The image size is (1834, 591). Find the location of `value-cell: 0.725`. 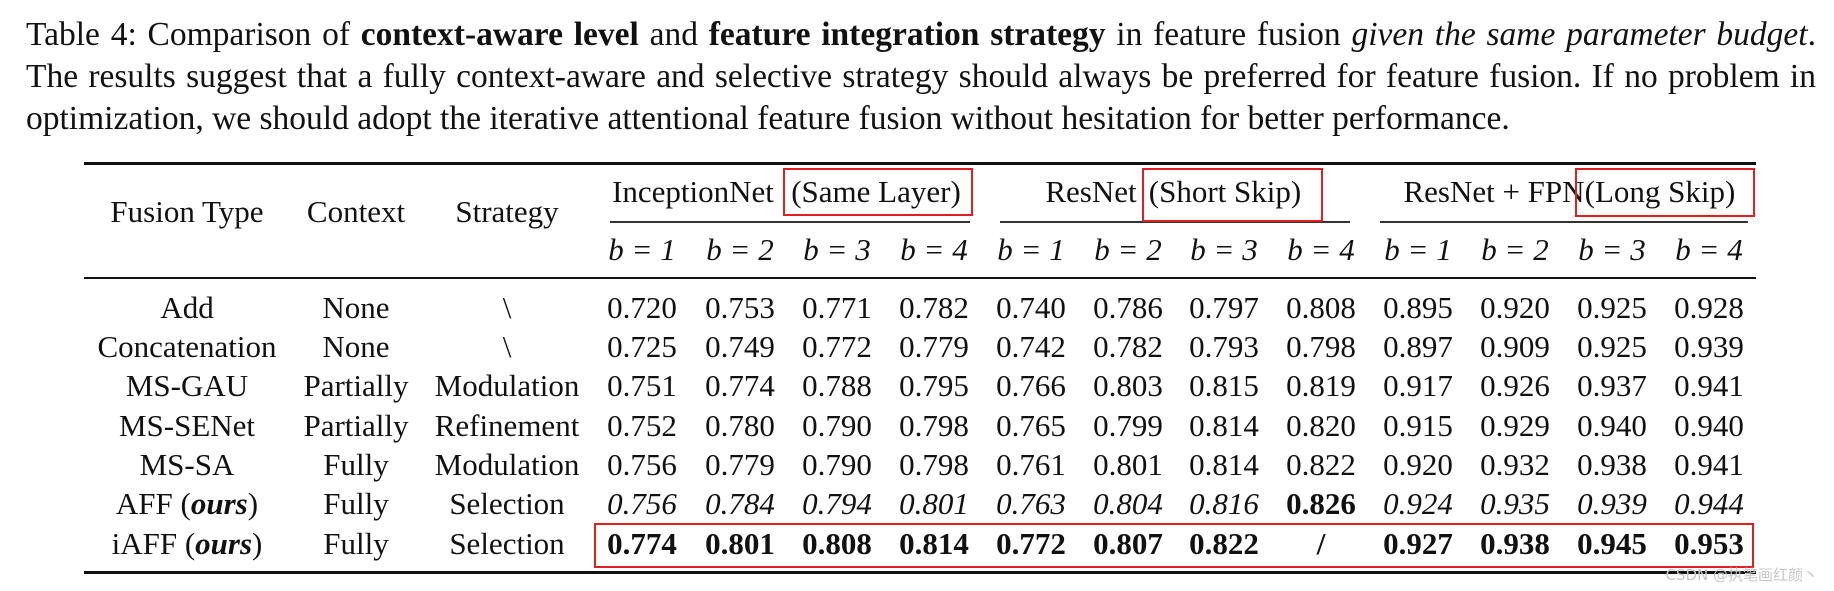

value-cell: 0.725 is located at coordinates (642, 346).